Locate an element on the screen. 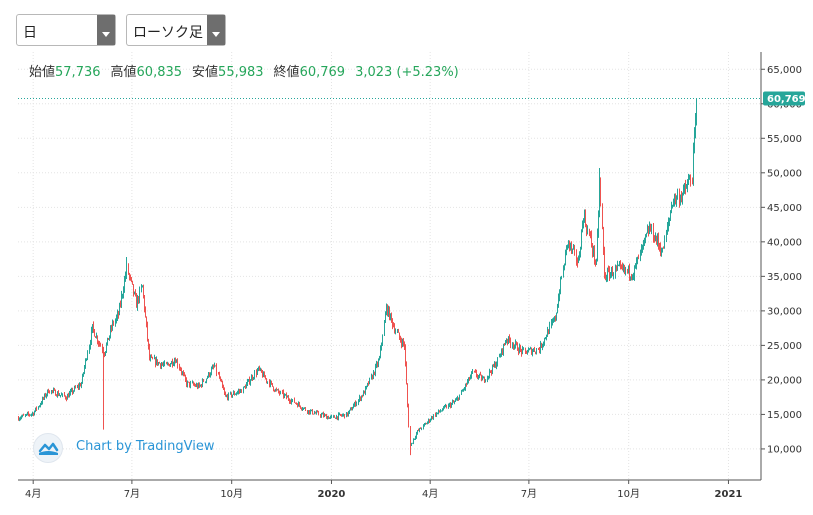  chart-type-select: ローソク足 is located at coordinates (176, 30).